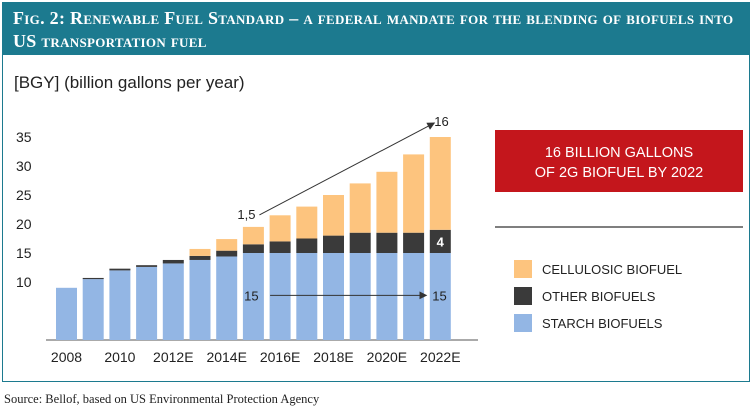 The image size is (756, 411). What do you see at coordinates (246, 214) in the screenshot?
I see `cellulosic-start-label: 1,5` at bounding box center [246, 214].